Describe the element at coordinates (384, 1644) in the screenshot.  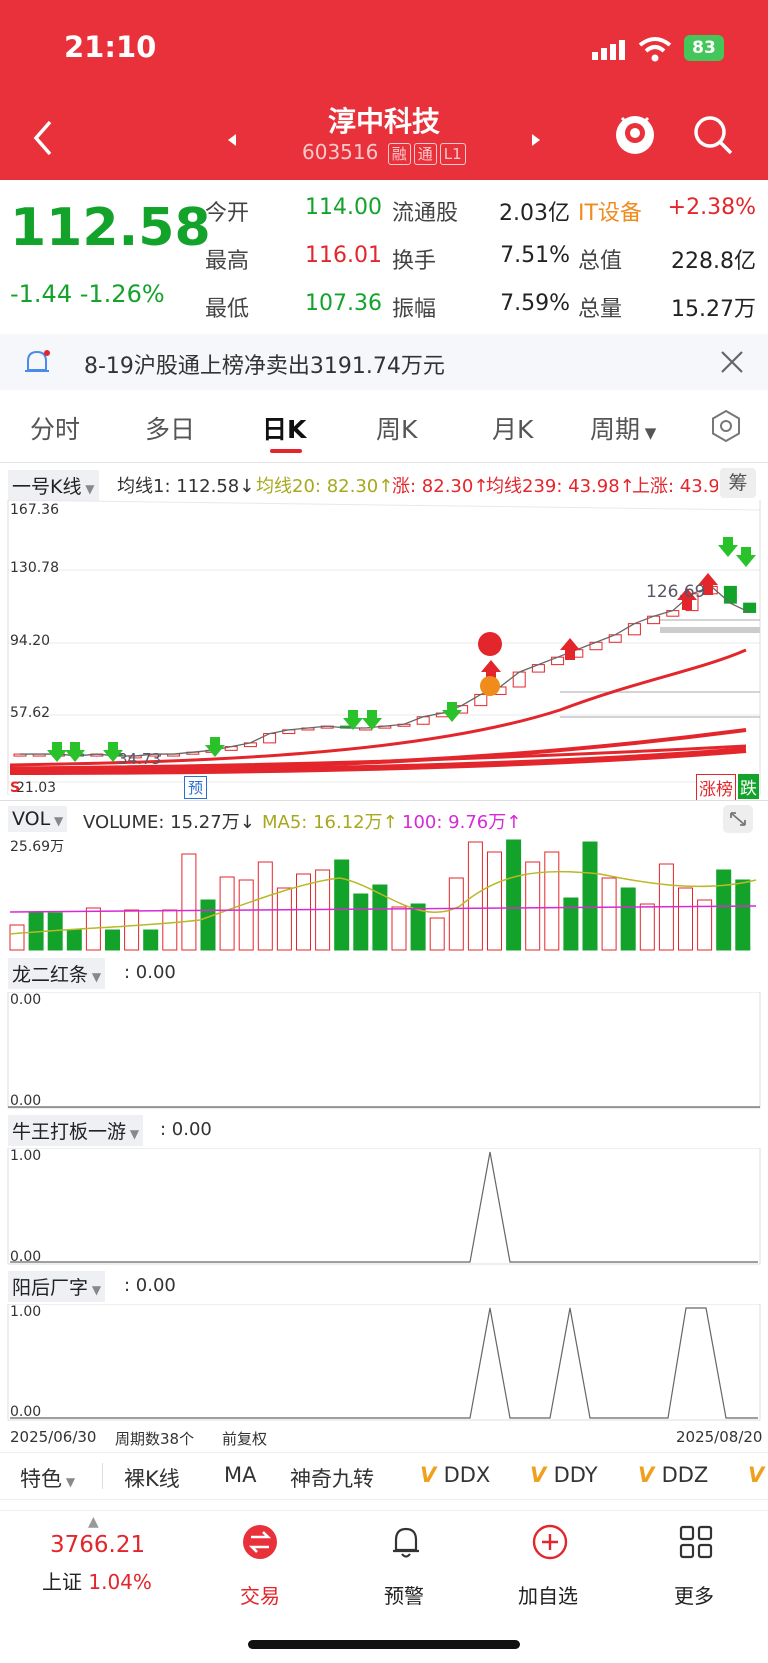
I see `home-indicator` at that location.